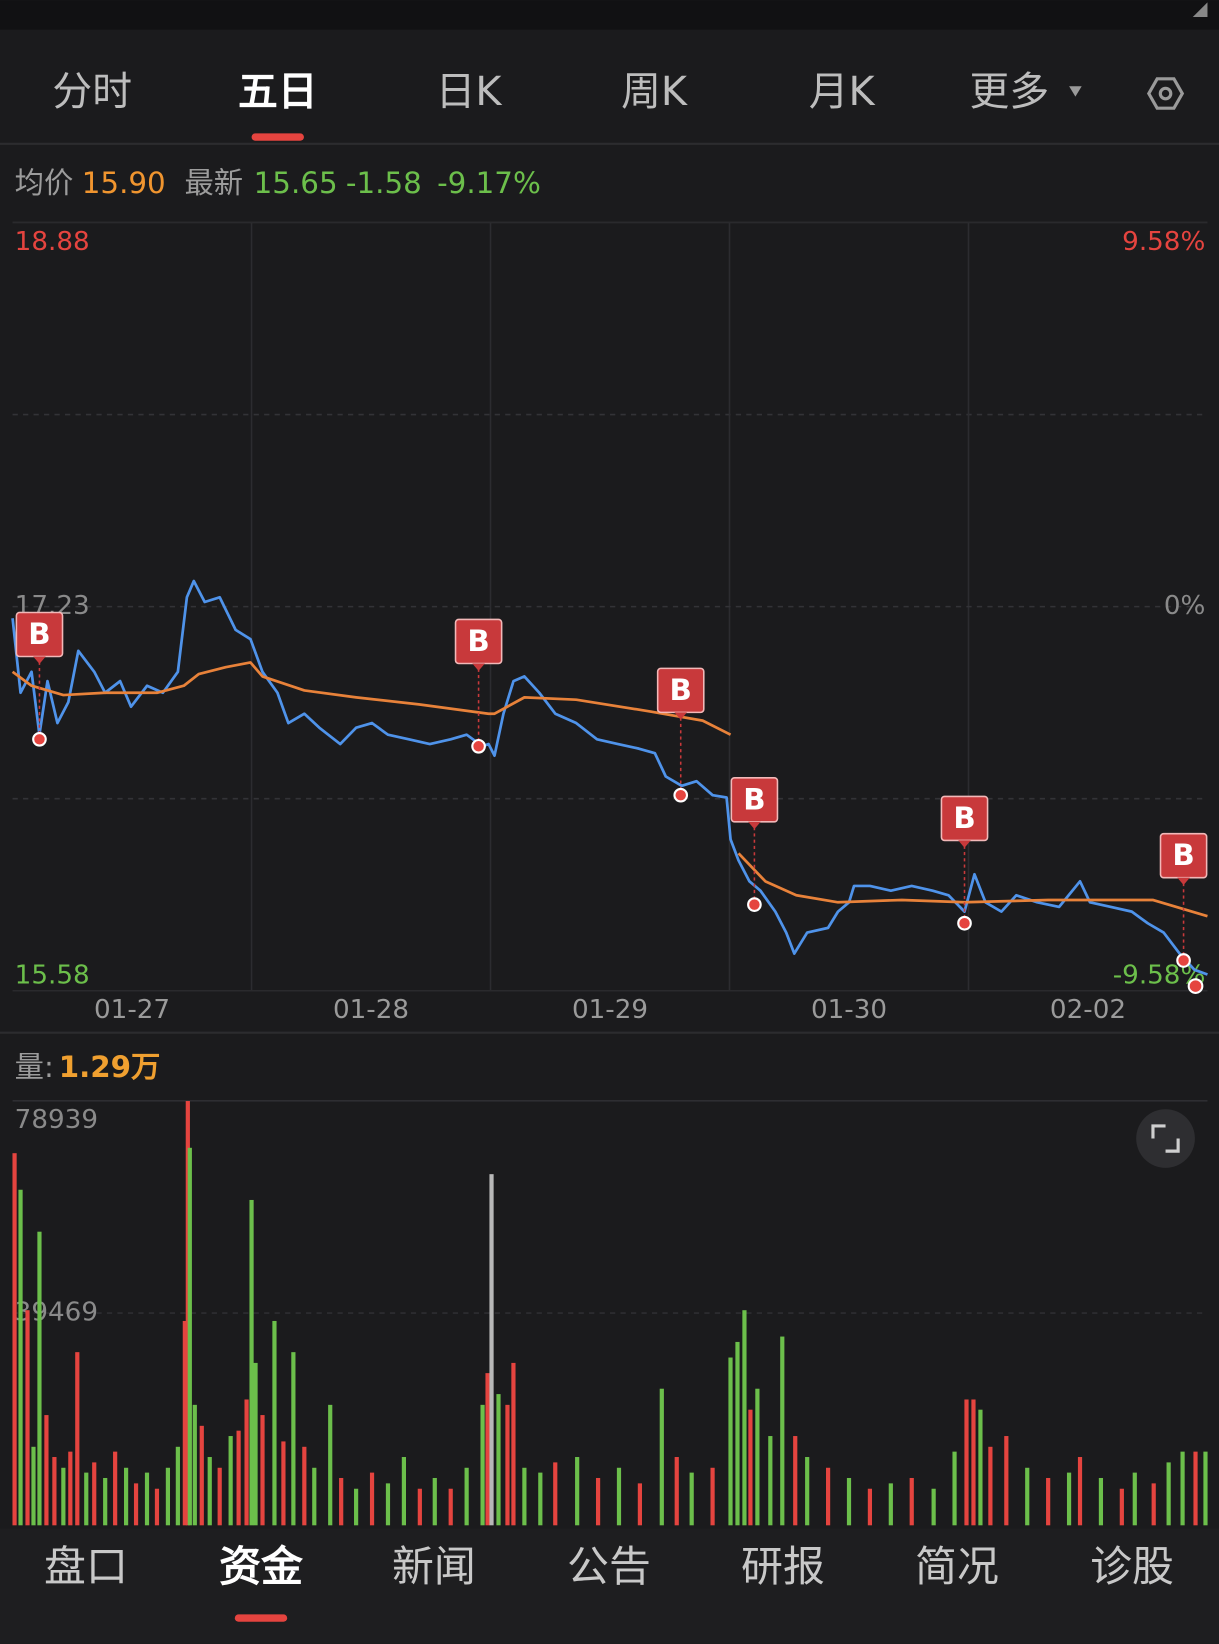 The height and width of the screenshot is (1644, 1219). Describe the element at coordinates (277, 137) in the screenshot. I see `tab-indicator` at that location.